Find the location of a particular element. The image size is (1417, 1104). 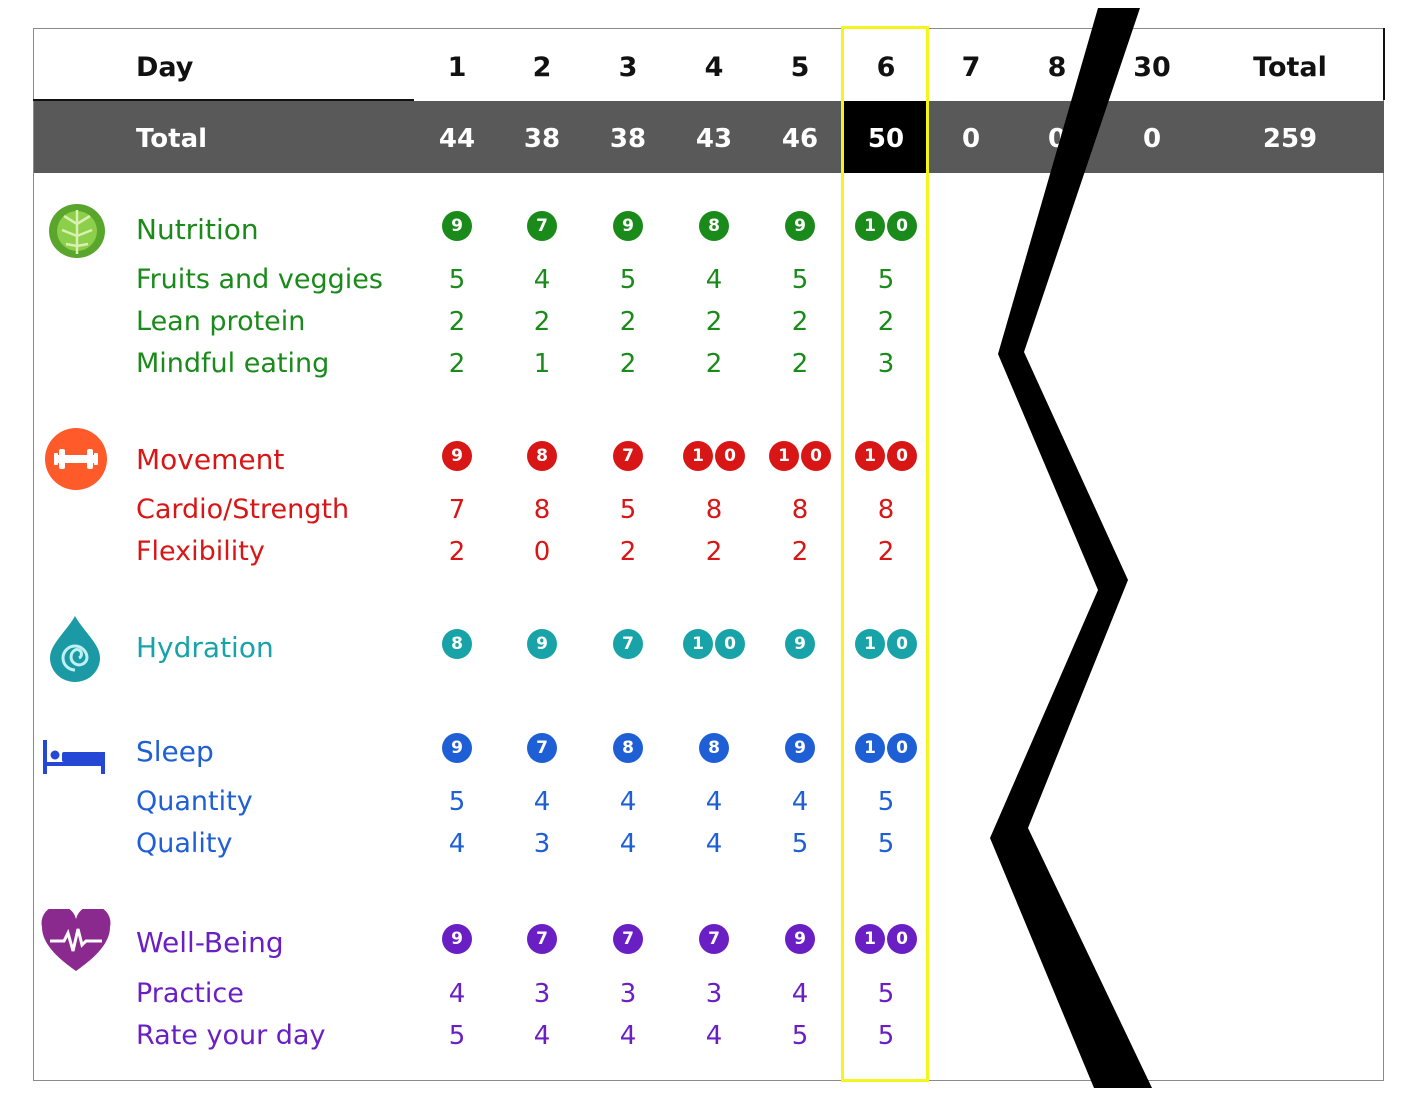

item-value-movement-0-day-5: 8 is located at coordinates (800, 510).